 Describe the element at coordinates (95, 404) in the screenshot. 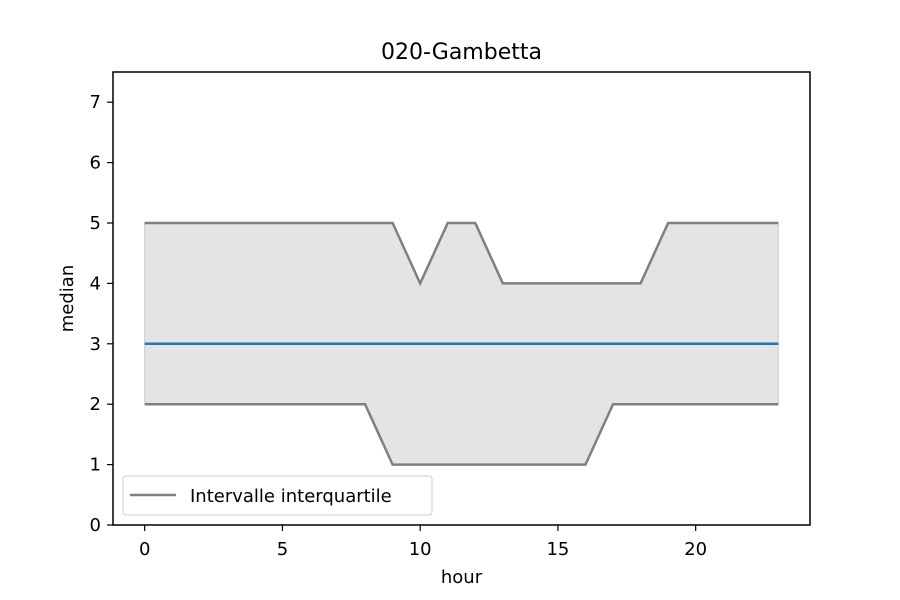

I see `y-tick-label: 2` at that location.